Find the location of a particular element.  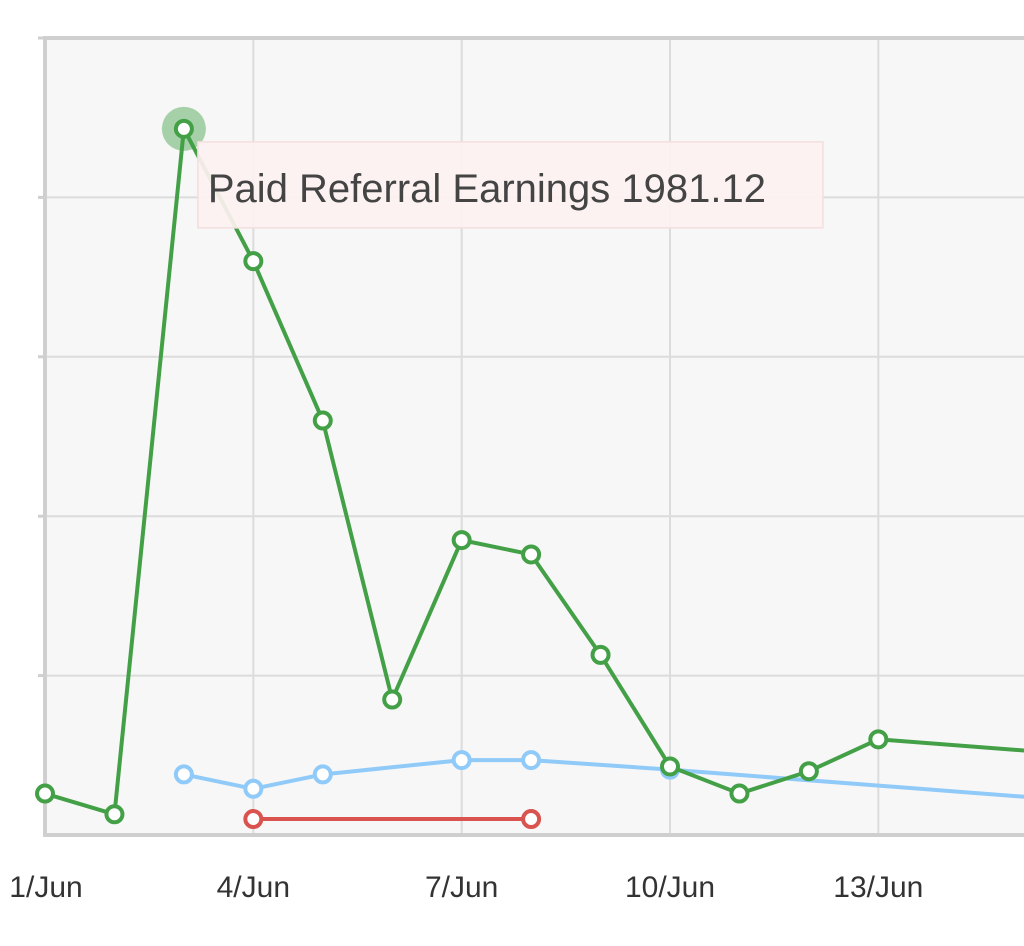

x-tick-label: 1/Jun is located at coordinates (45, 887).